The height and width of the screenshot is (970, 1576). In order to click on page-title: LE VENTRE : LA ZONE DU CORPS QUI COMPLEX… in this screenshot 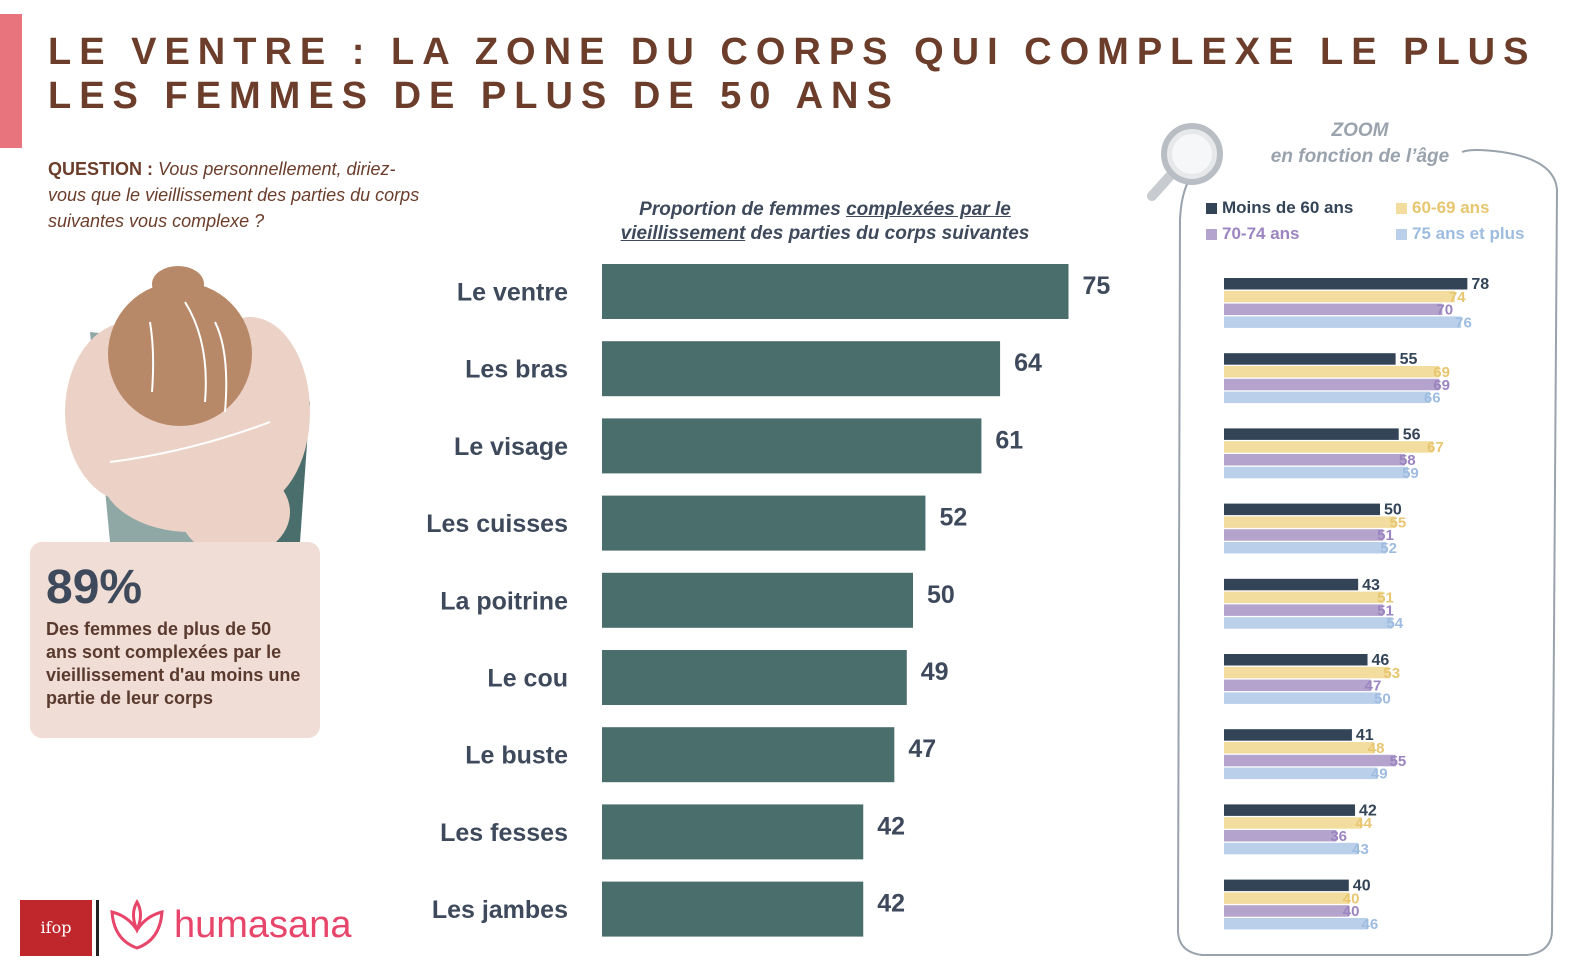, I will do `click(792, 74)`.